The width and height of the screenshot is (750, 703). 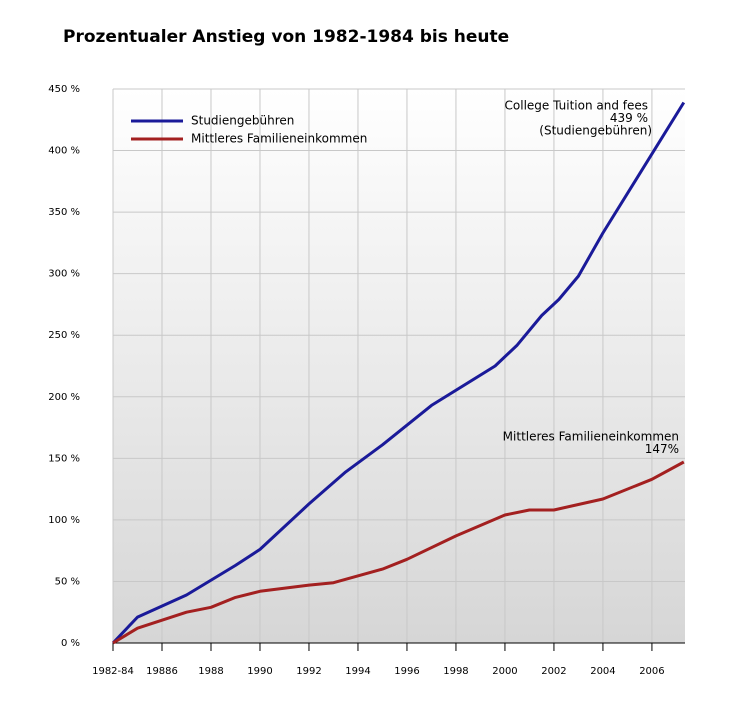 I want to click on y-tick-label: 350 %, so click(x=64, y=212).